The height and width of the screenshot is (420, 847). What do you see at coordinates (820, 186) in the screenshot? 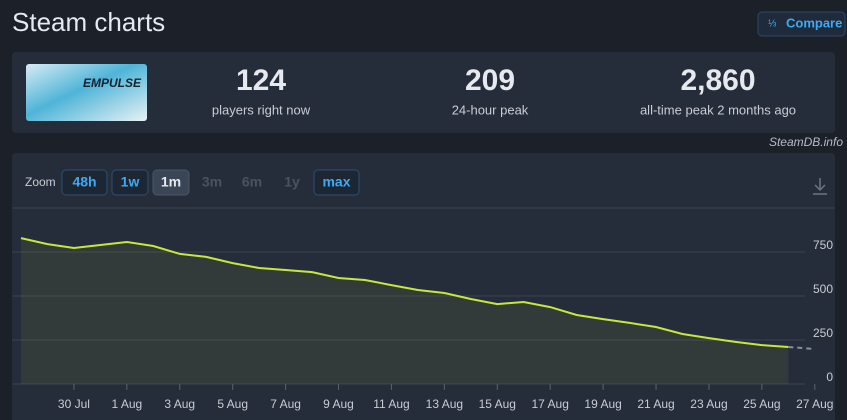
I see `download-button` at bounding box center [820, 186].